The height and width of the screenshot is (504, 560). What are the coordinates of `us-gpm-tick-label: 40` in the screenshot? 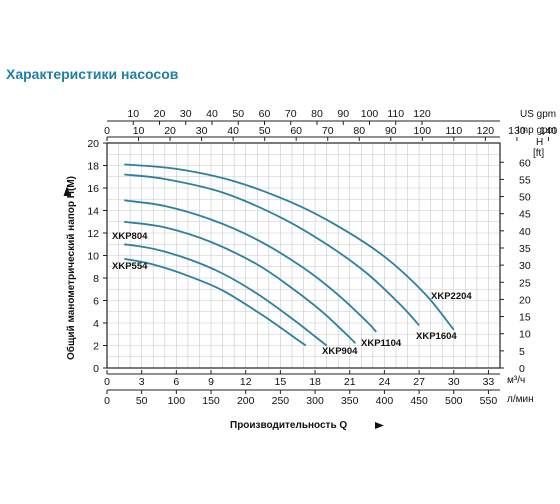 It's located at (212, 114).